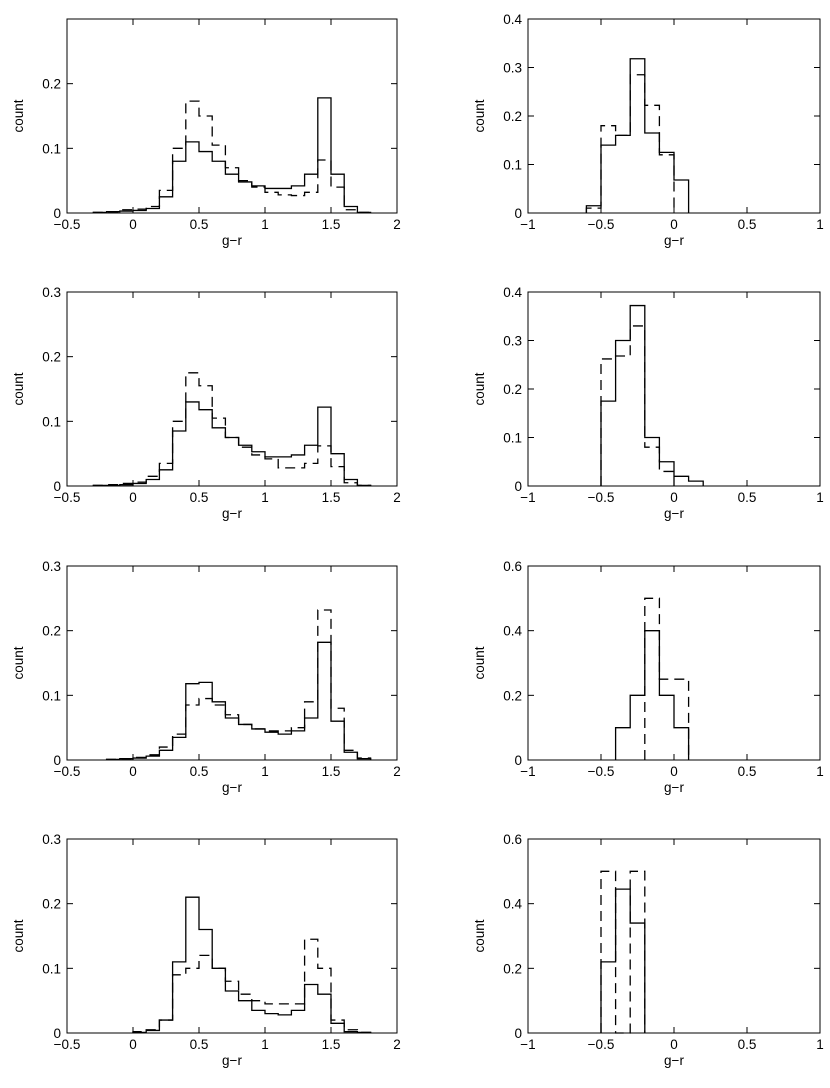 This screenshot has width=830, height=1088. I want to click on panel-8: −1 −0.5 0 0.5 1 0 0.2 0.4 0.6 g−r count, so click(648, 950).